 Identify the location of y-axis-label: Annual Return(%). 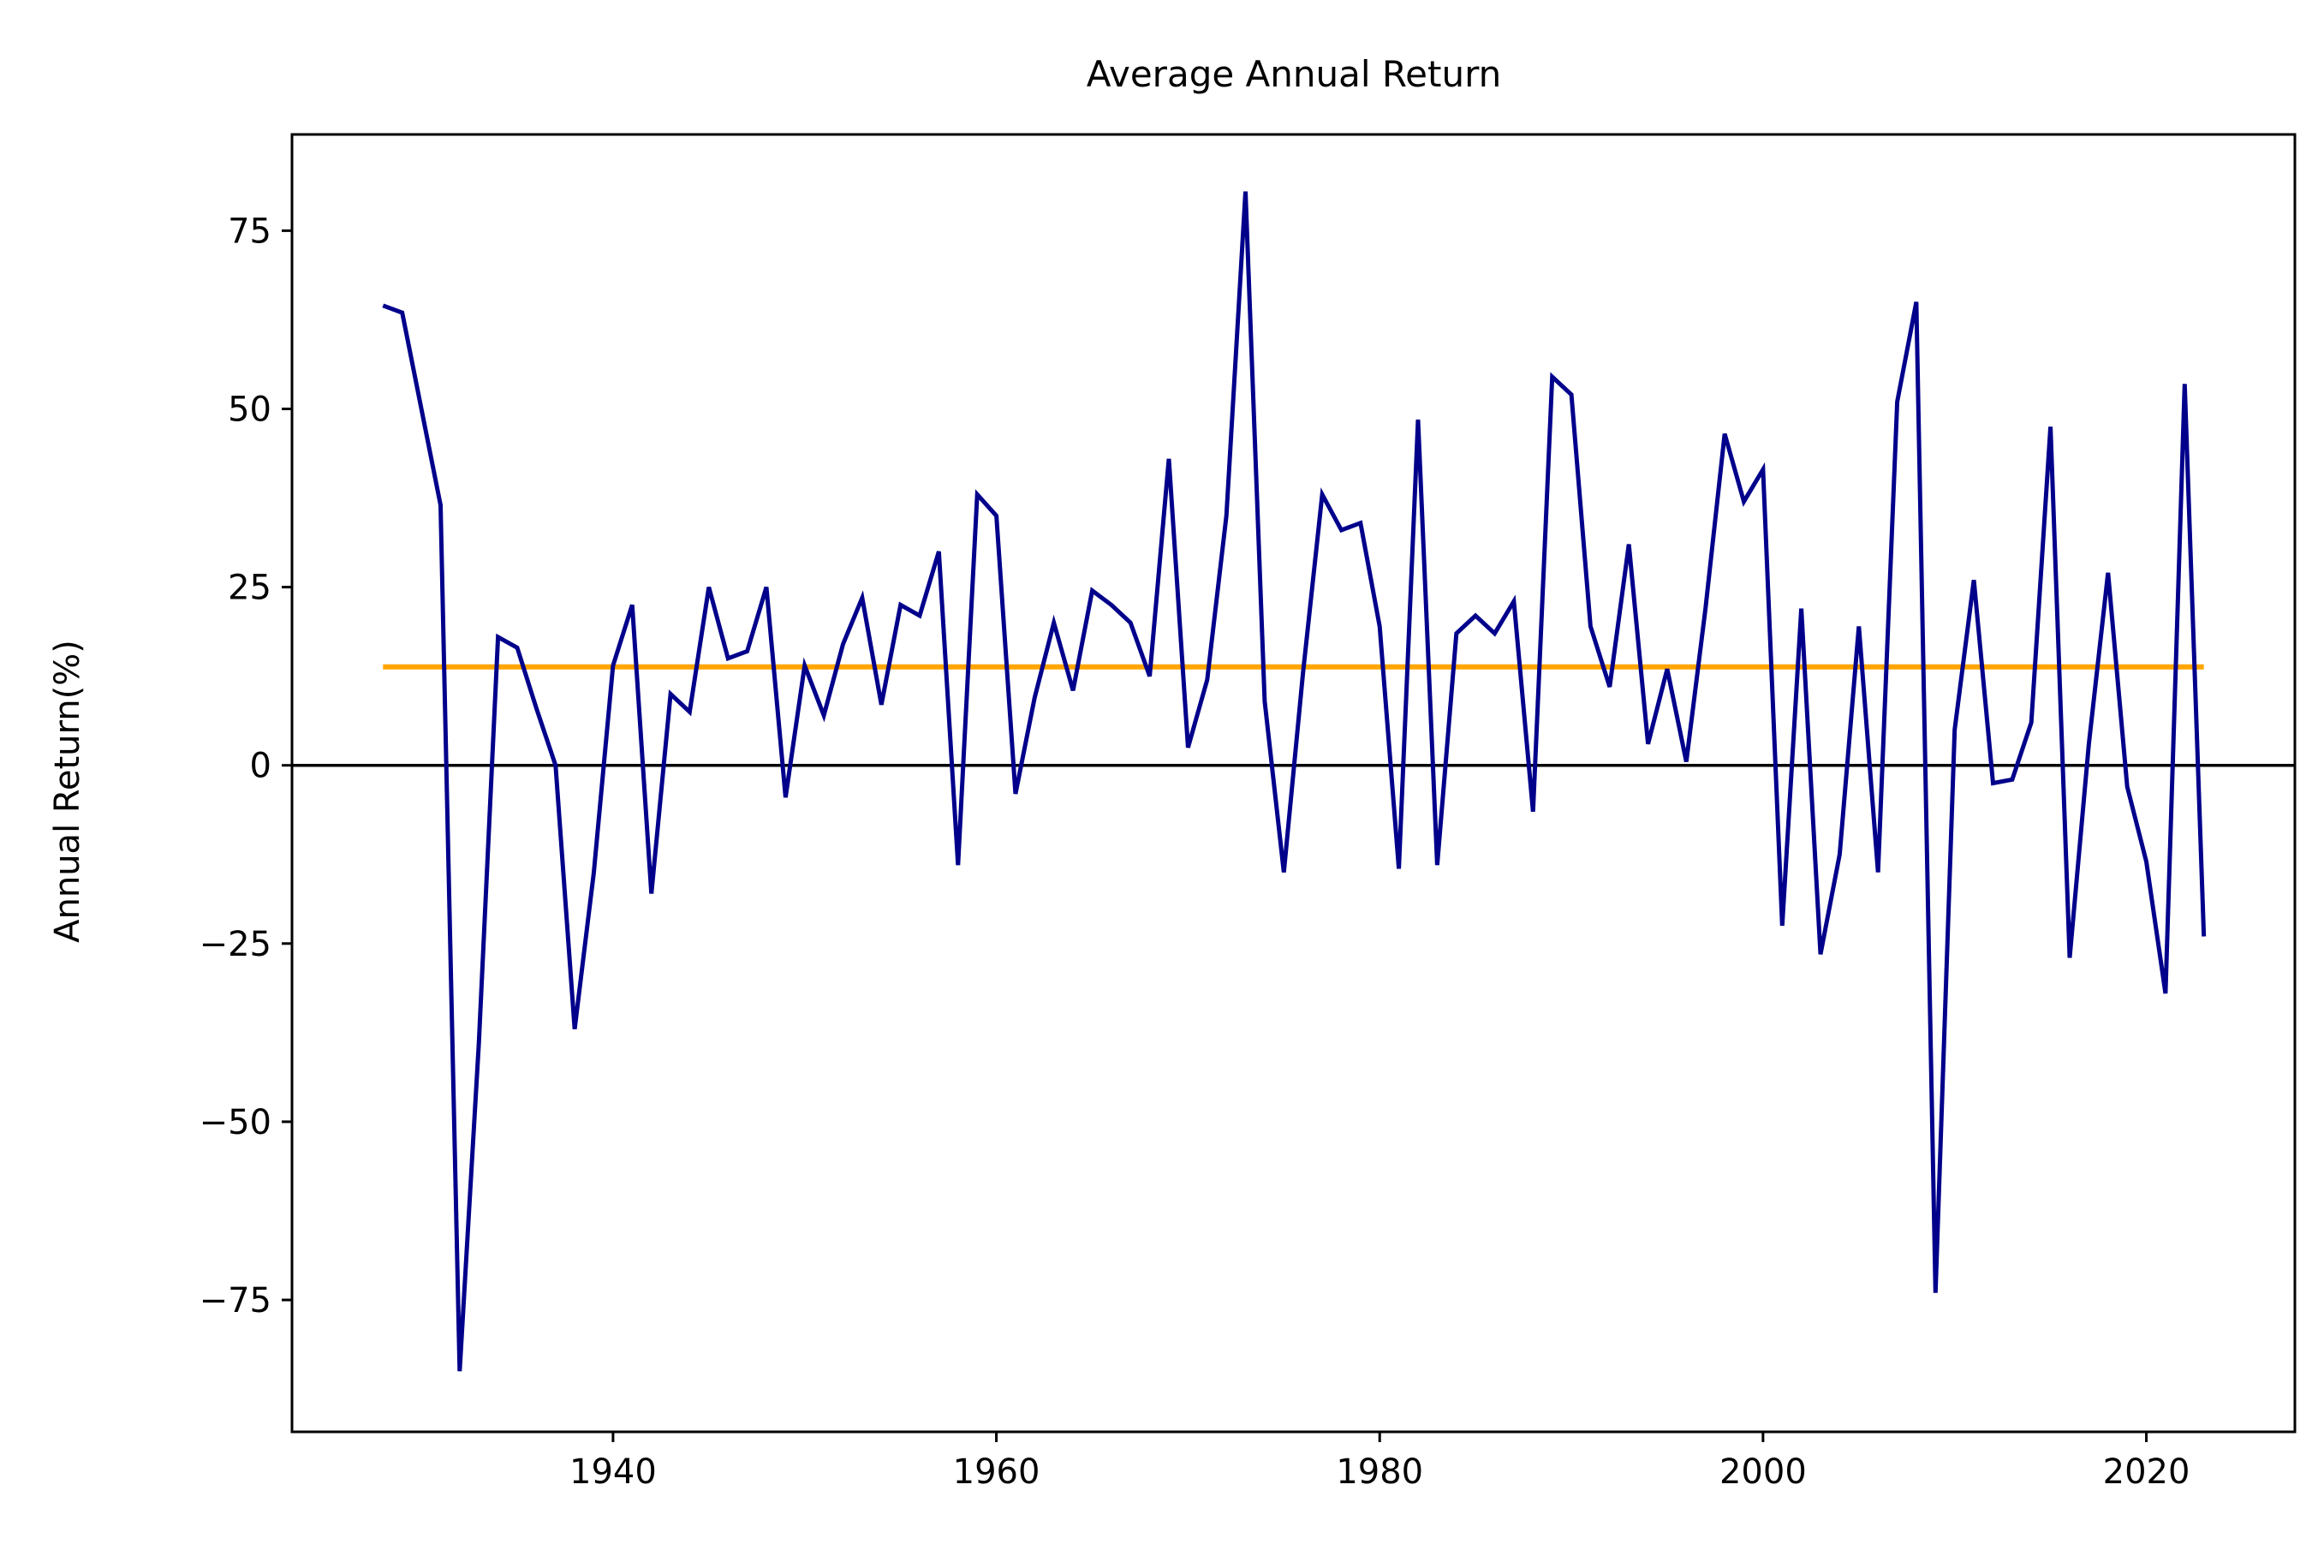
(67, 791).